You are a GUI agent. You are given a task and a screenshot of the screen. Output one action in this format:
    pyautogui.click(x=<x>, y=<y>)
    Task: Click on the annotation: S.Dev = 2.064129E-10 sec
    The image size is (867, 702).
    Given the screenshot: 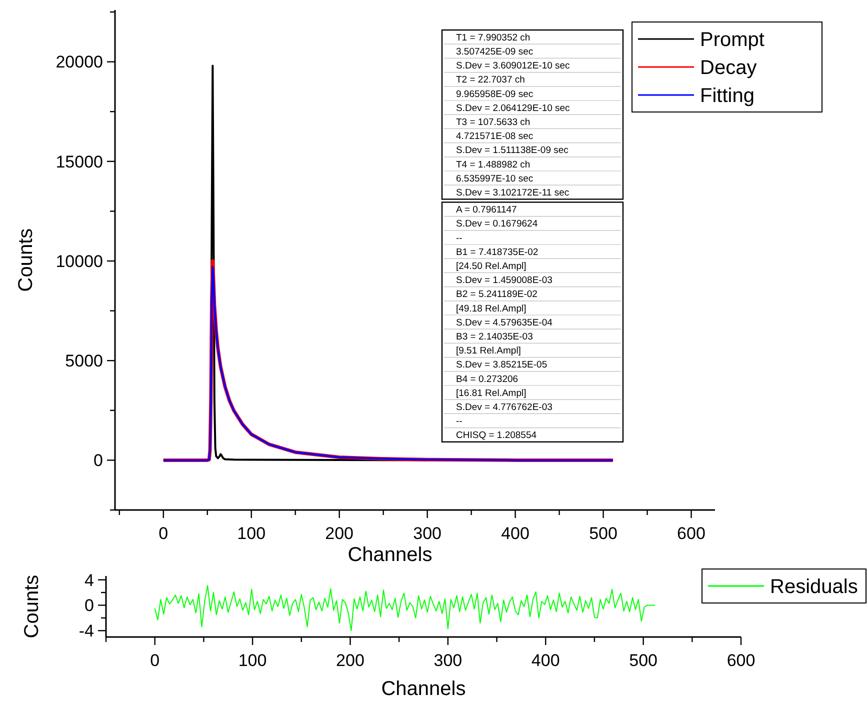 What is the action you would take?
    pyautogui.click(x=513, y=108)
    